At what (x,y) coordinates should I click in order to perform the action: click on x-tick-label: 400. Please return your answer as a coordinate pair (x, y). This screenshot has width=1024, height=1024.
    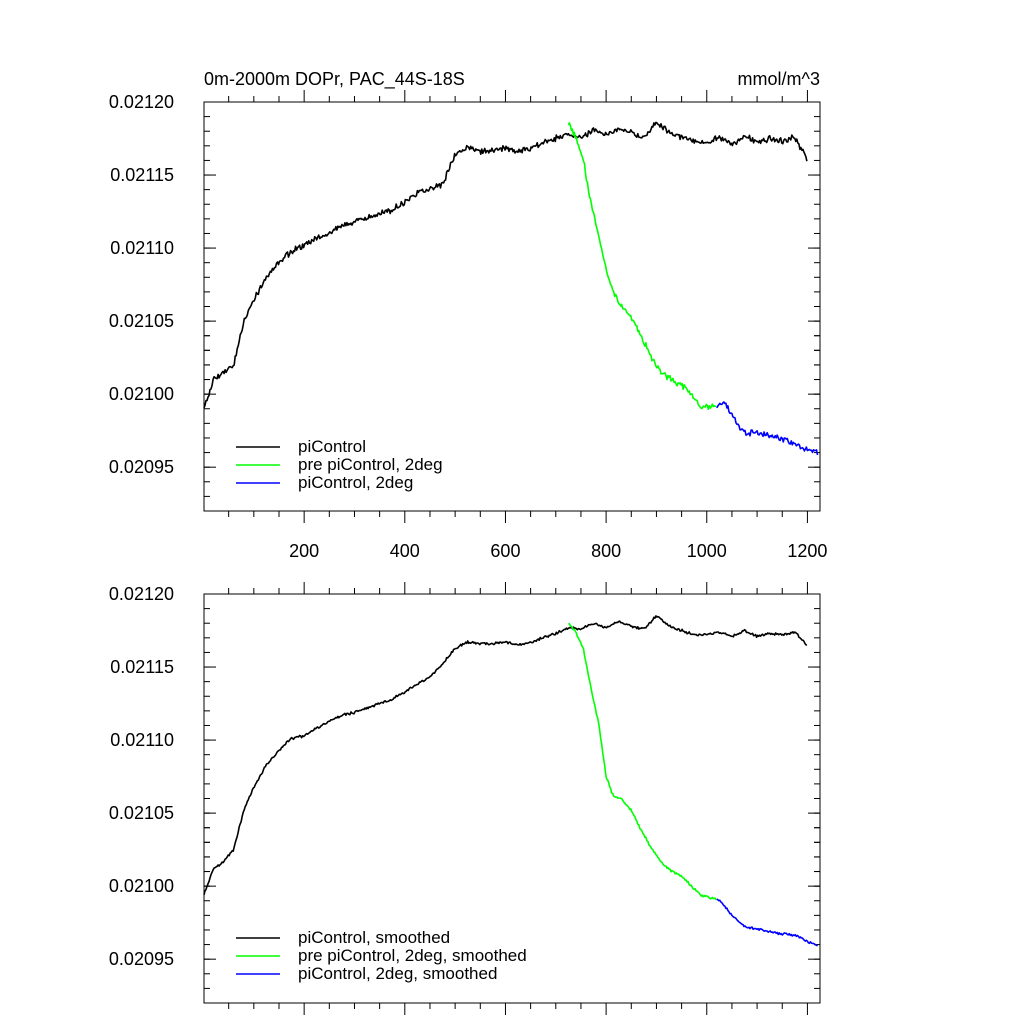
    Looking at the image, I should click on (405, 551).